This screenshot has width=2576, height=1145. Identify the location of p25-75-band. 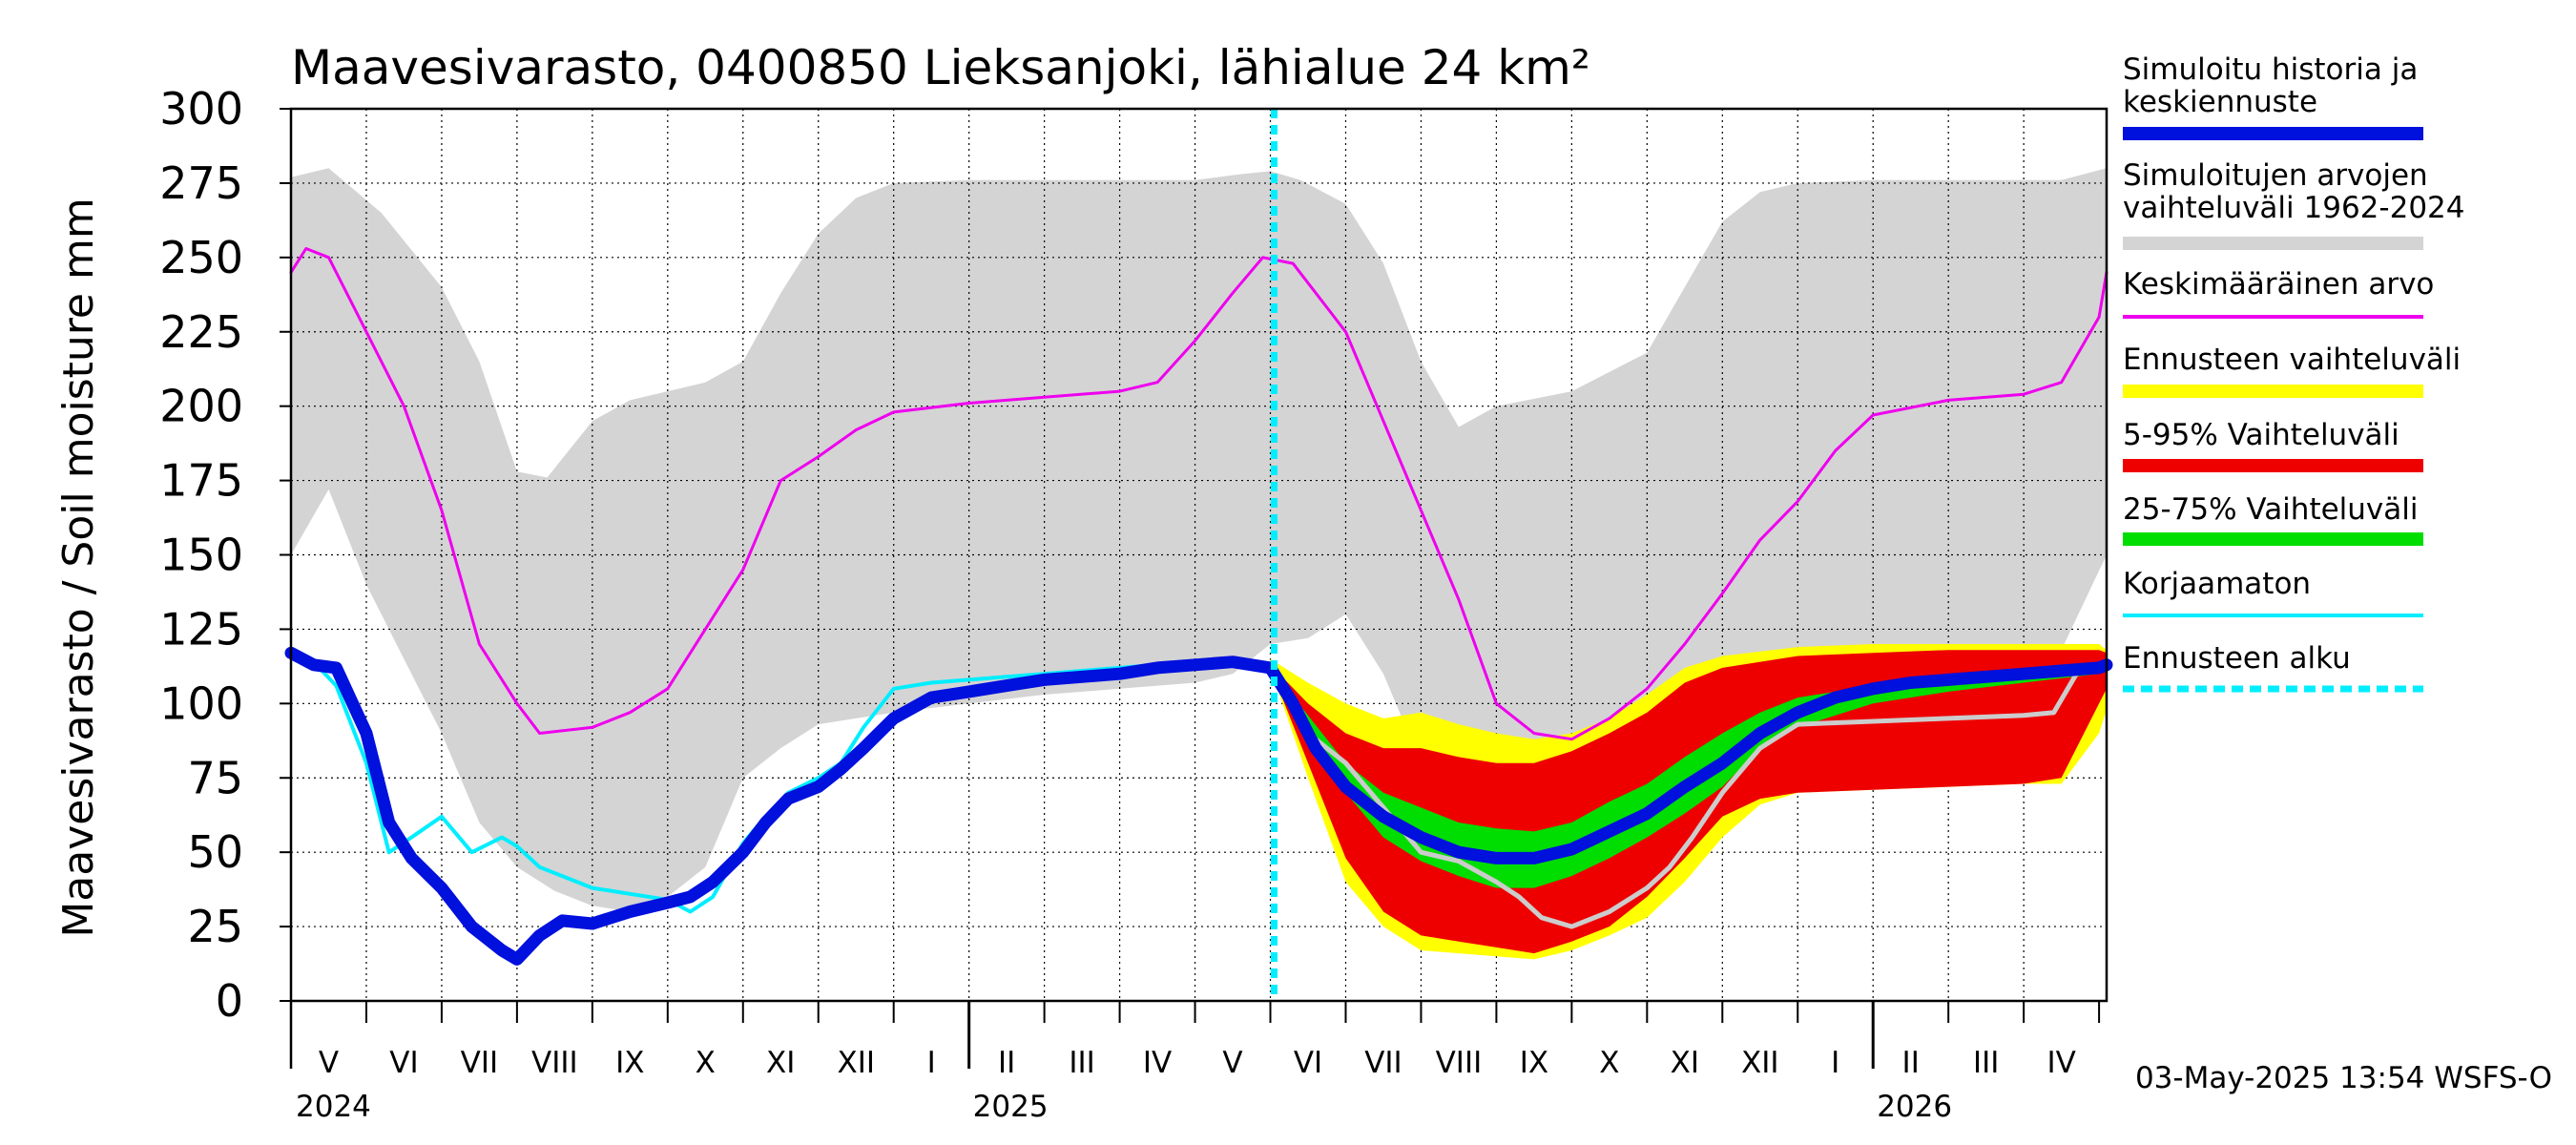
(1688, 775).